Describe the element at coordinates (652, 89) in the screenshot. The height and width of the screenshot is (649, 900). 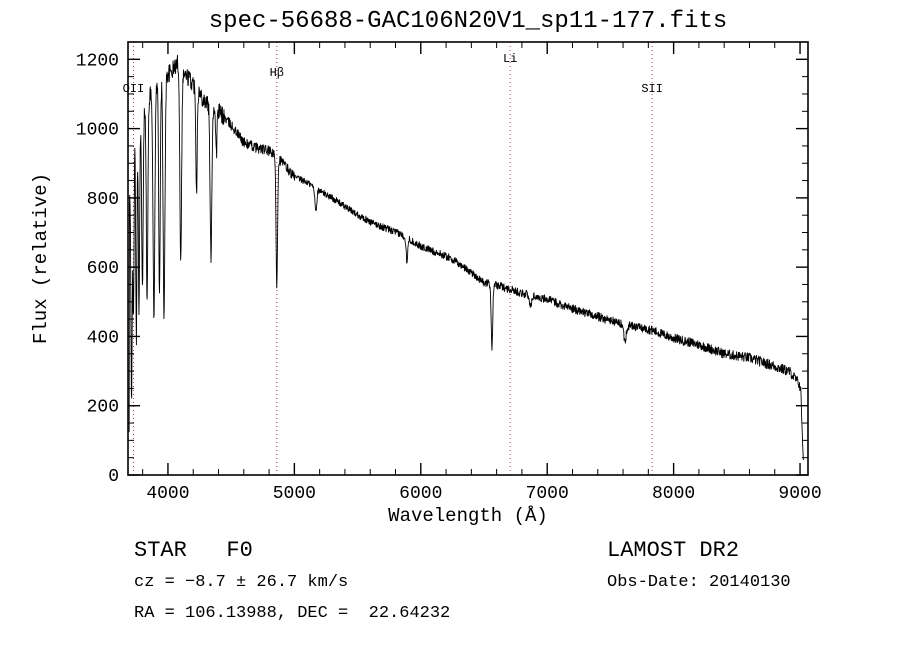
I see `marker-label-SII: SII` at that location.